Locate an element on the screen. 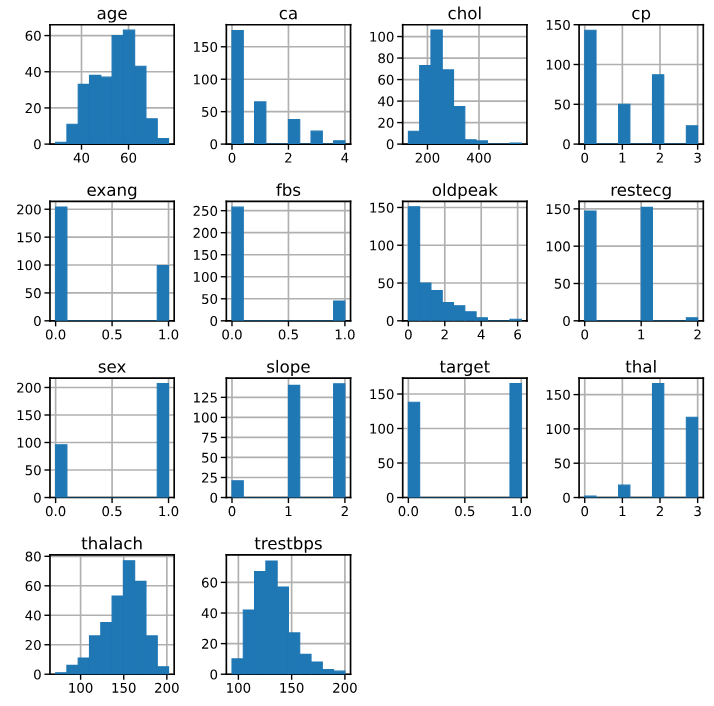 The height and width of the screenshot is (706, 714). chart-title: sex is located at coordinates (112, 368).